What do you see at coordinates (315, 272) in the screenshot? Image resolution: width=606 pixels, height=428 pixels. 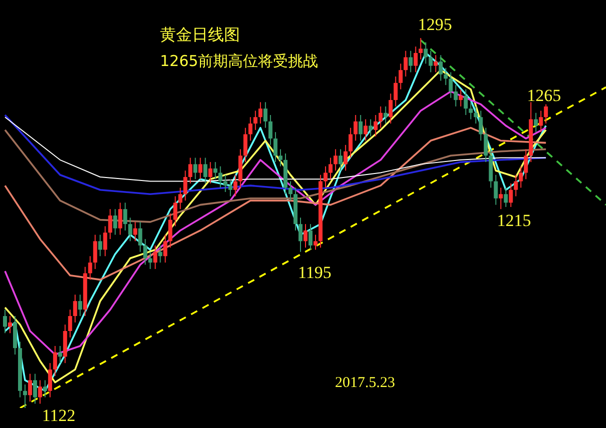 I see `annotation: 1195` at bounding box center [315, 272].